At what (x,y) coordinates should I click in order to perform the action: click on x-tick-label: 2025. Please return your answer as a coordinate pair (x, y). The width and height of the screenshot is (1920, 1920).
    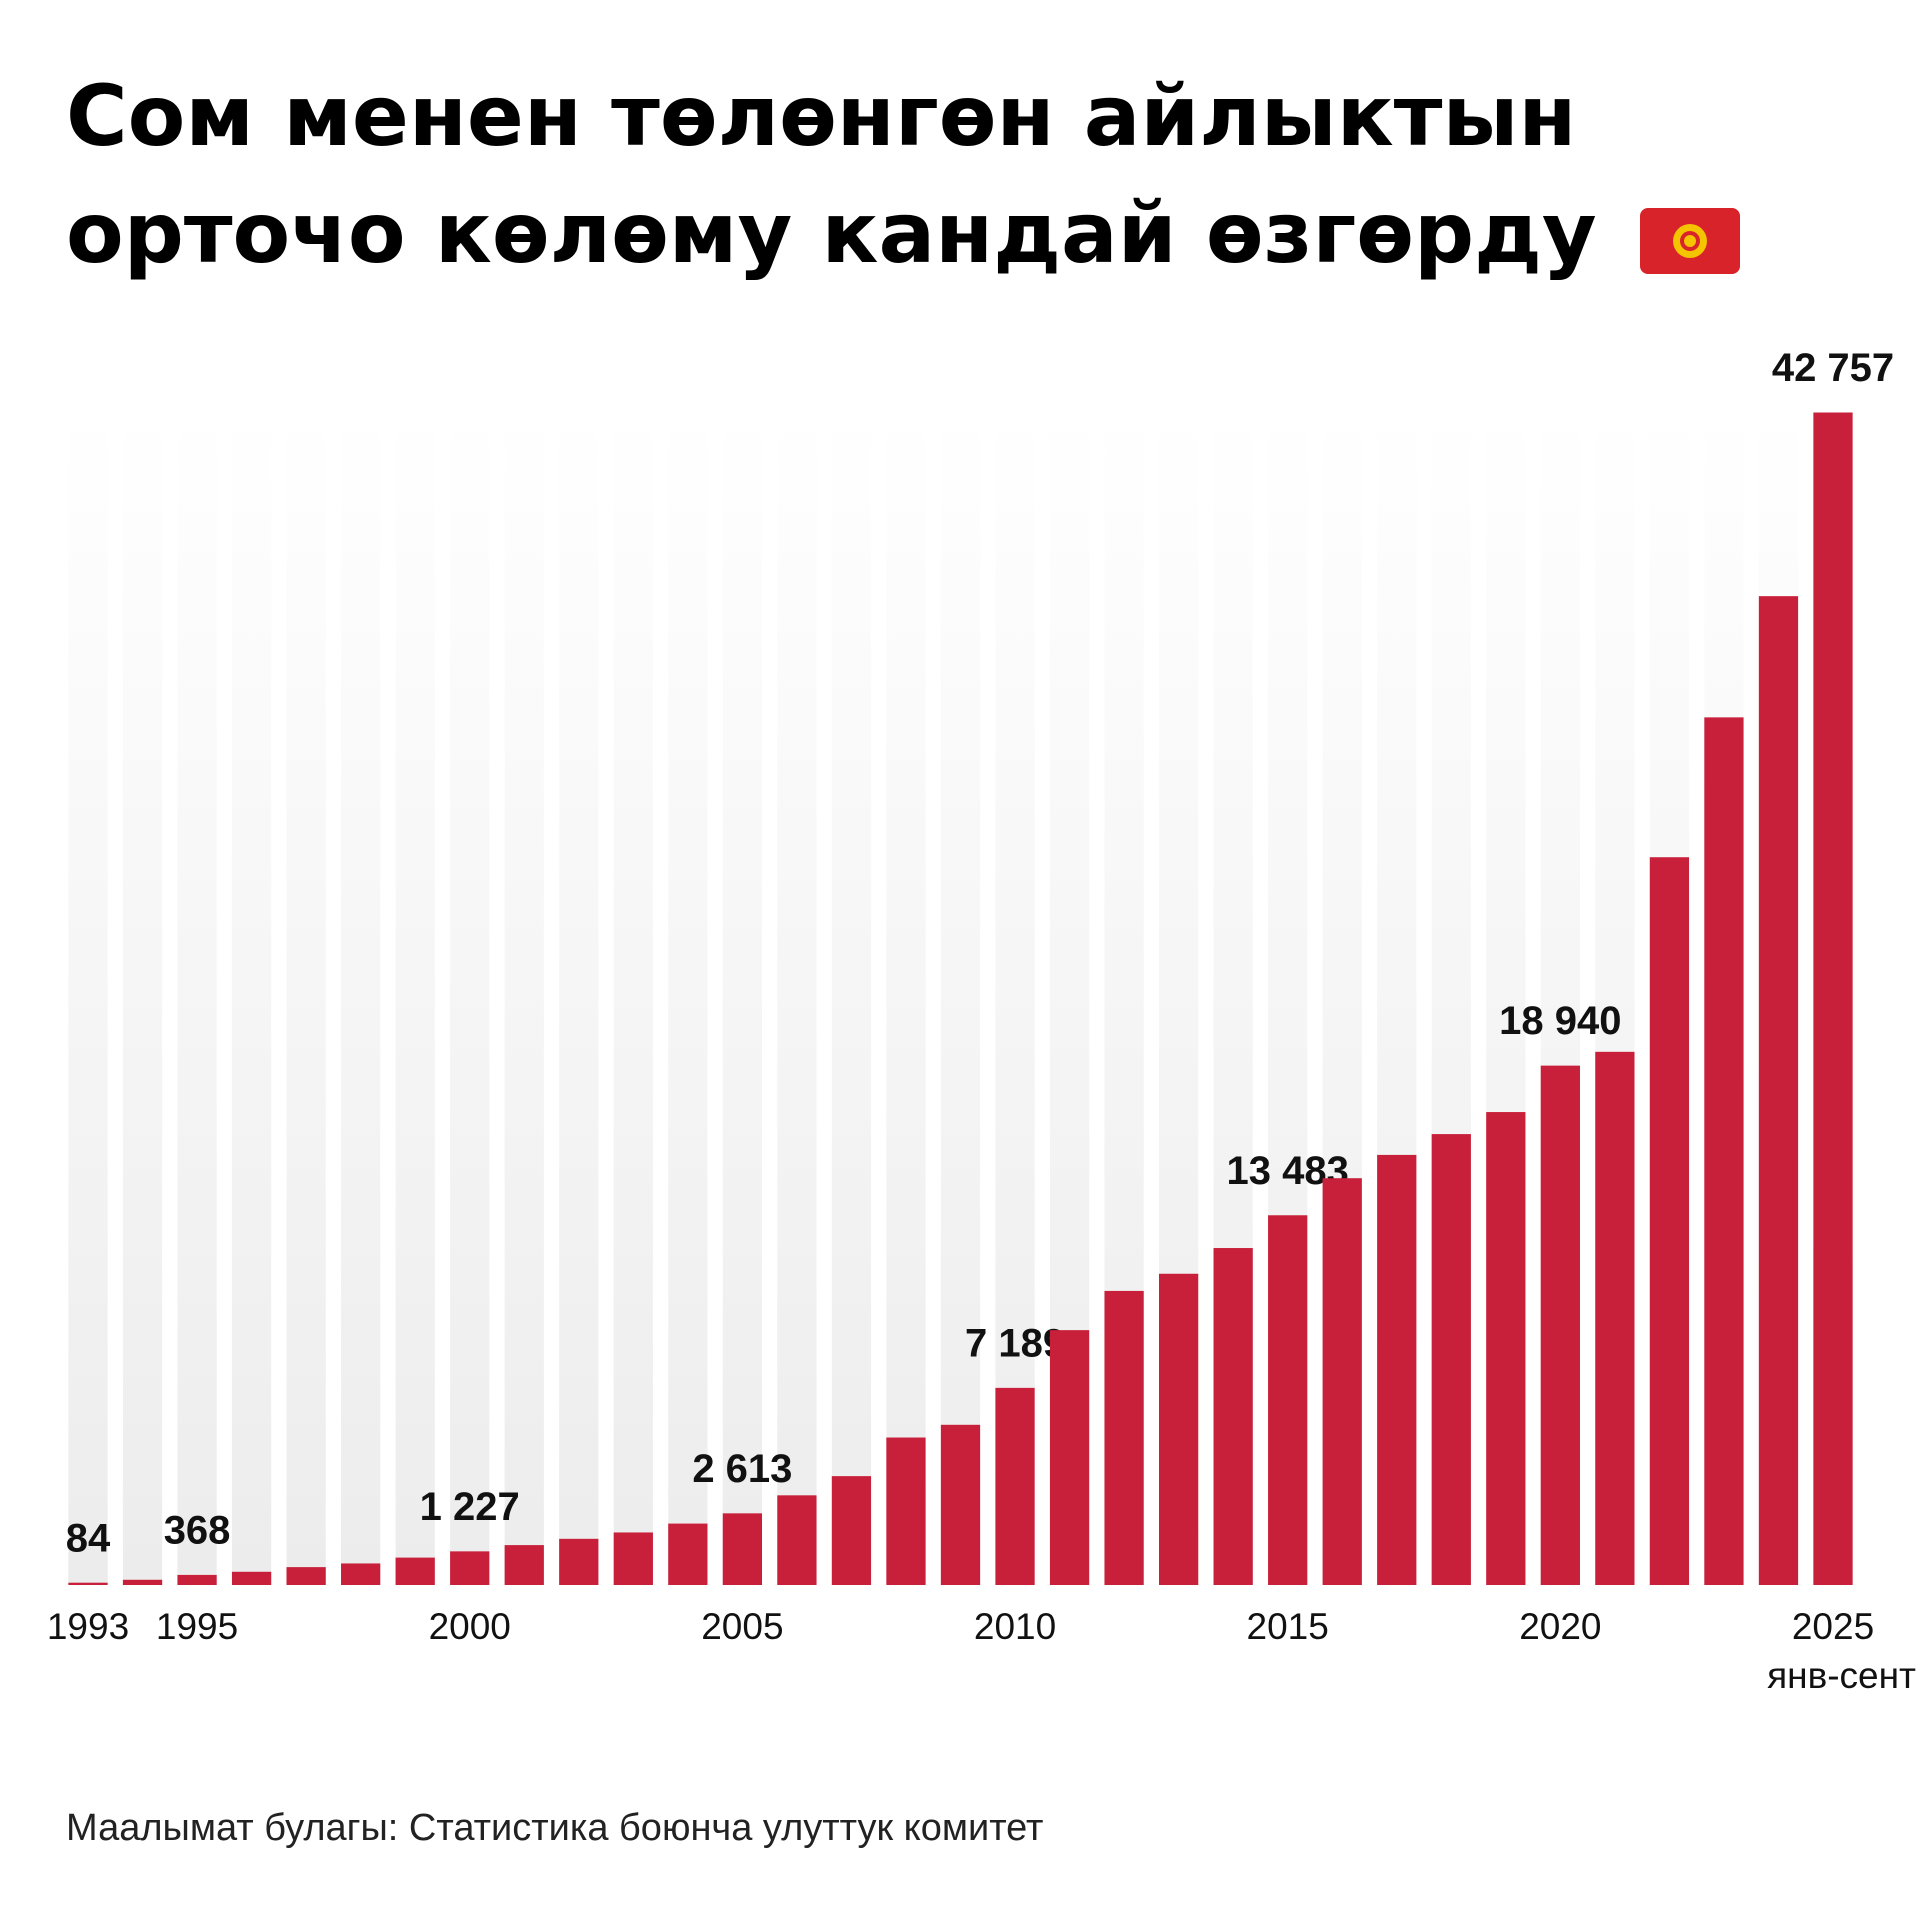
    Looking at the image, I should click on (1833, 1626).